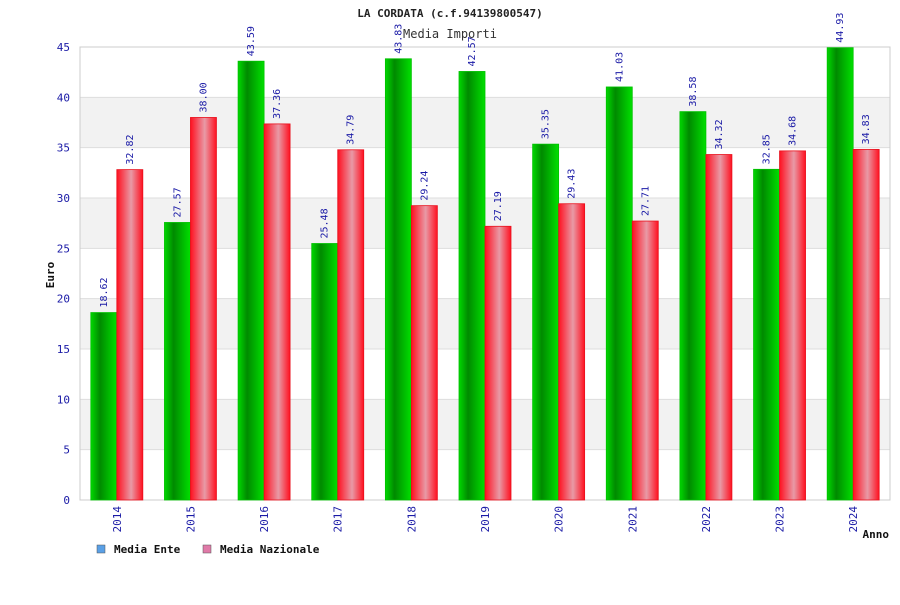  I want to click on legend-swatch-media-ente, so click(101, 549).